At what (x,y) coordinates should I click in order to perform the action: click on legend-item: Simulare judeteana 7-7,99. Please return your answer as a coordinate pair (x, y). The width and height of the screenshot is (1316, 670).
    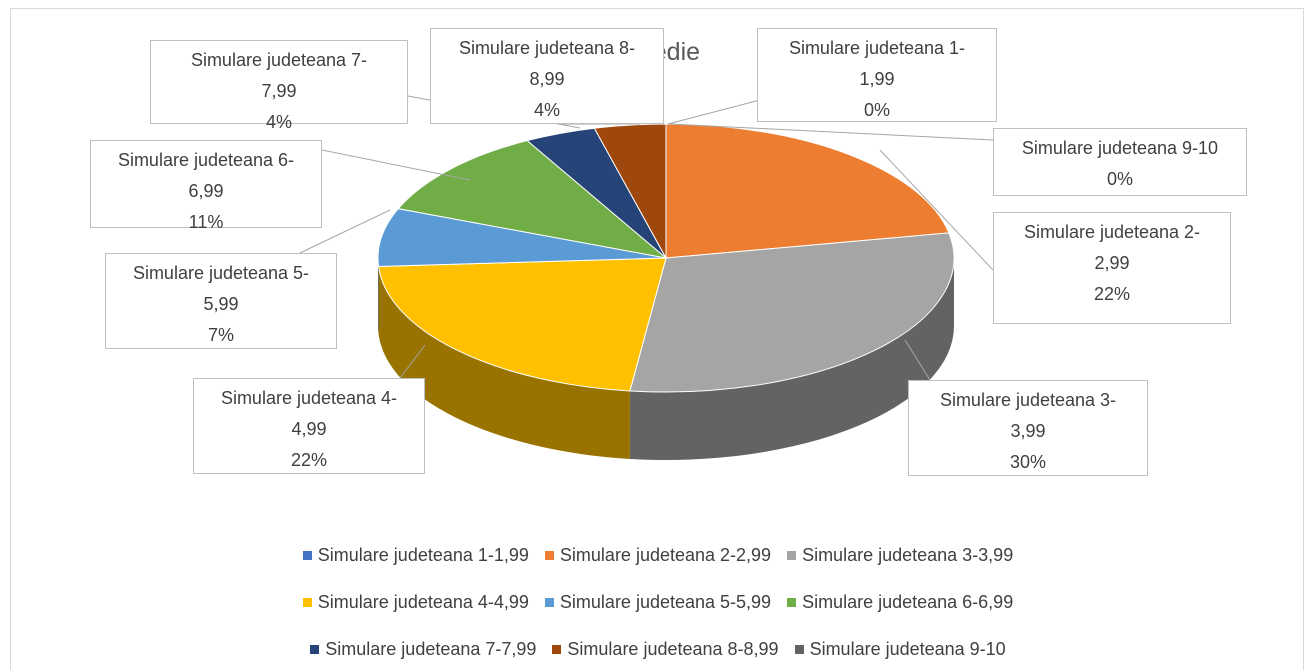
    Looking at the image, I should click on (423, 649).